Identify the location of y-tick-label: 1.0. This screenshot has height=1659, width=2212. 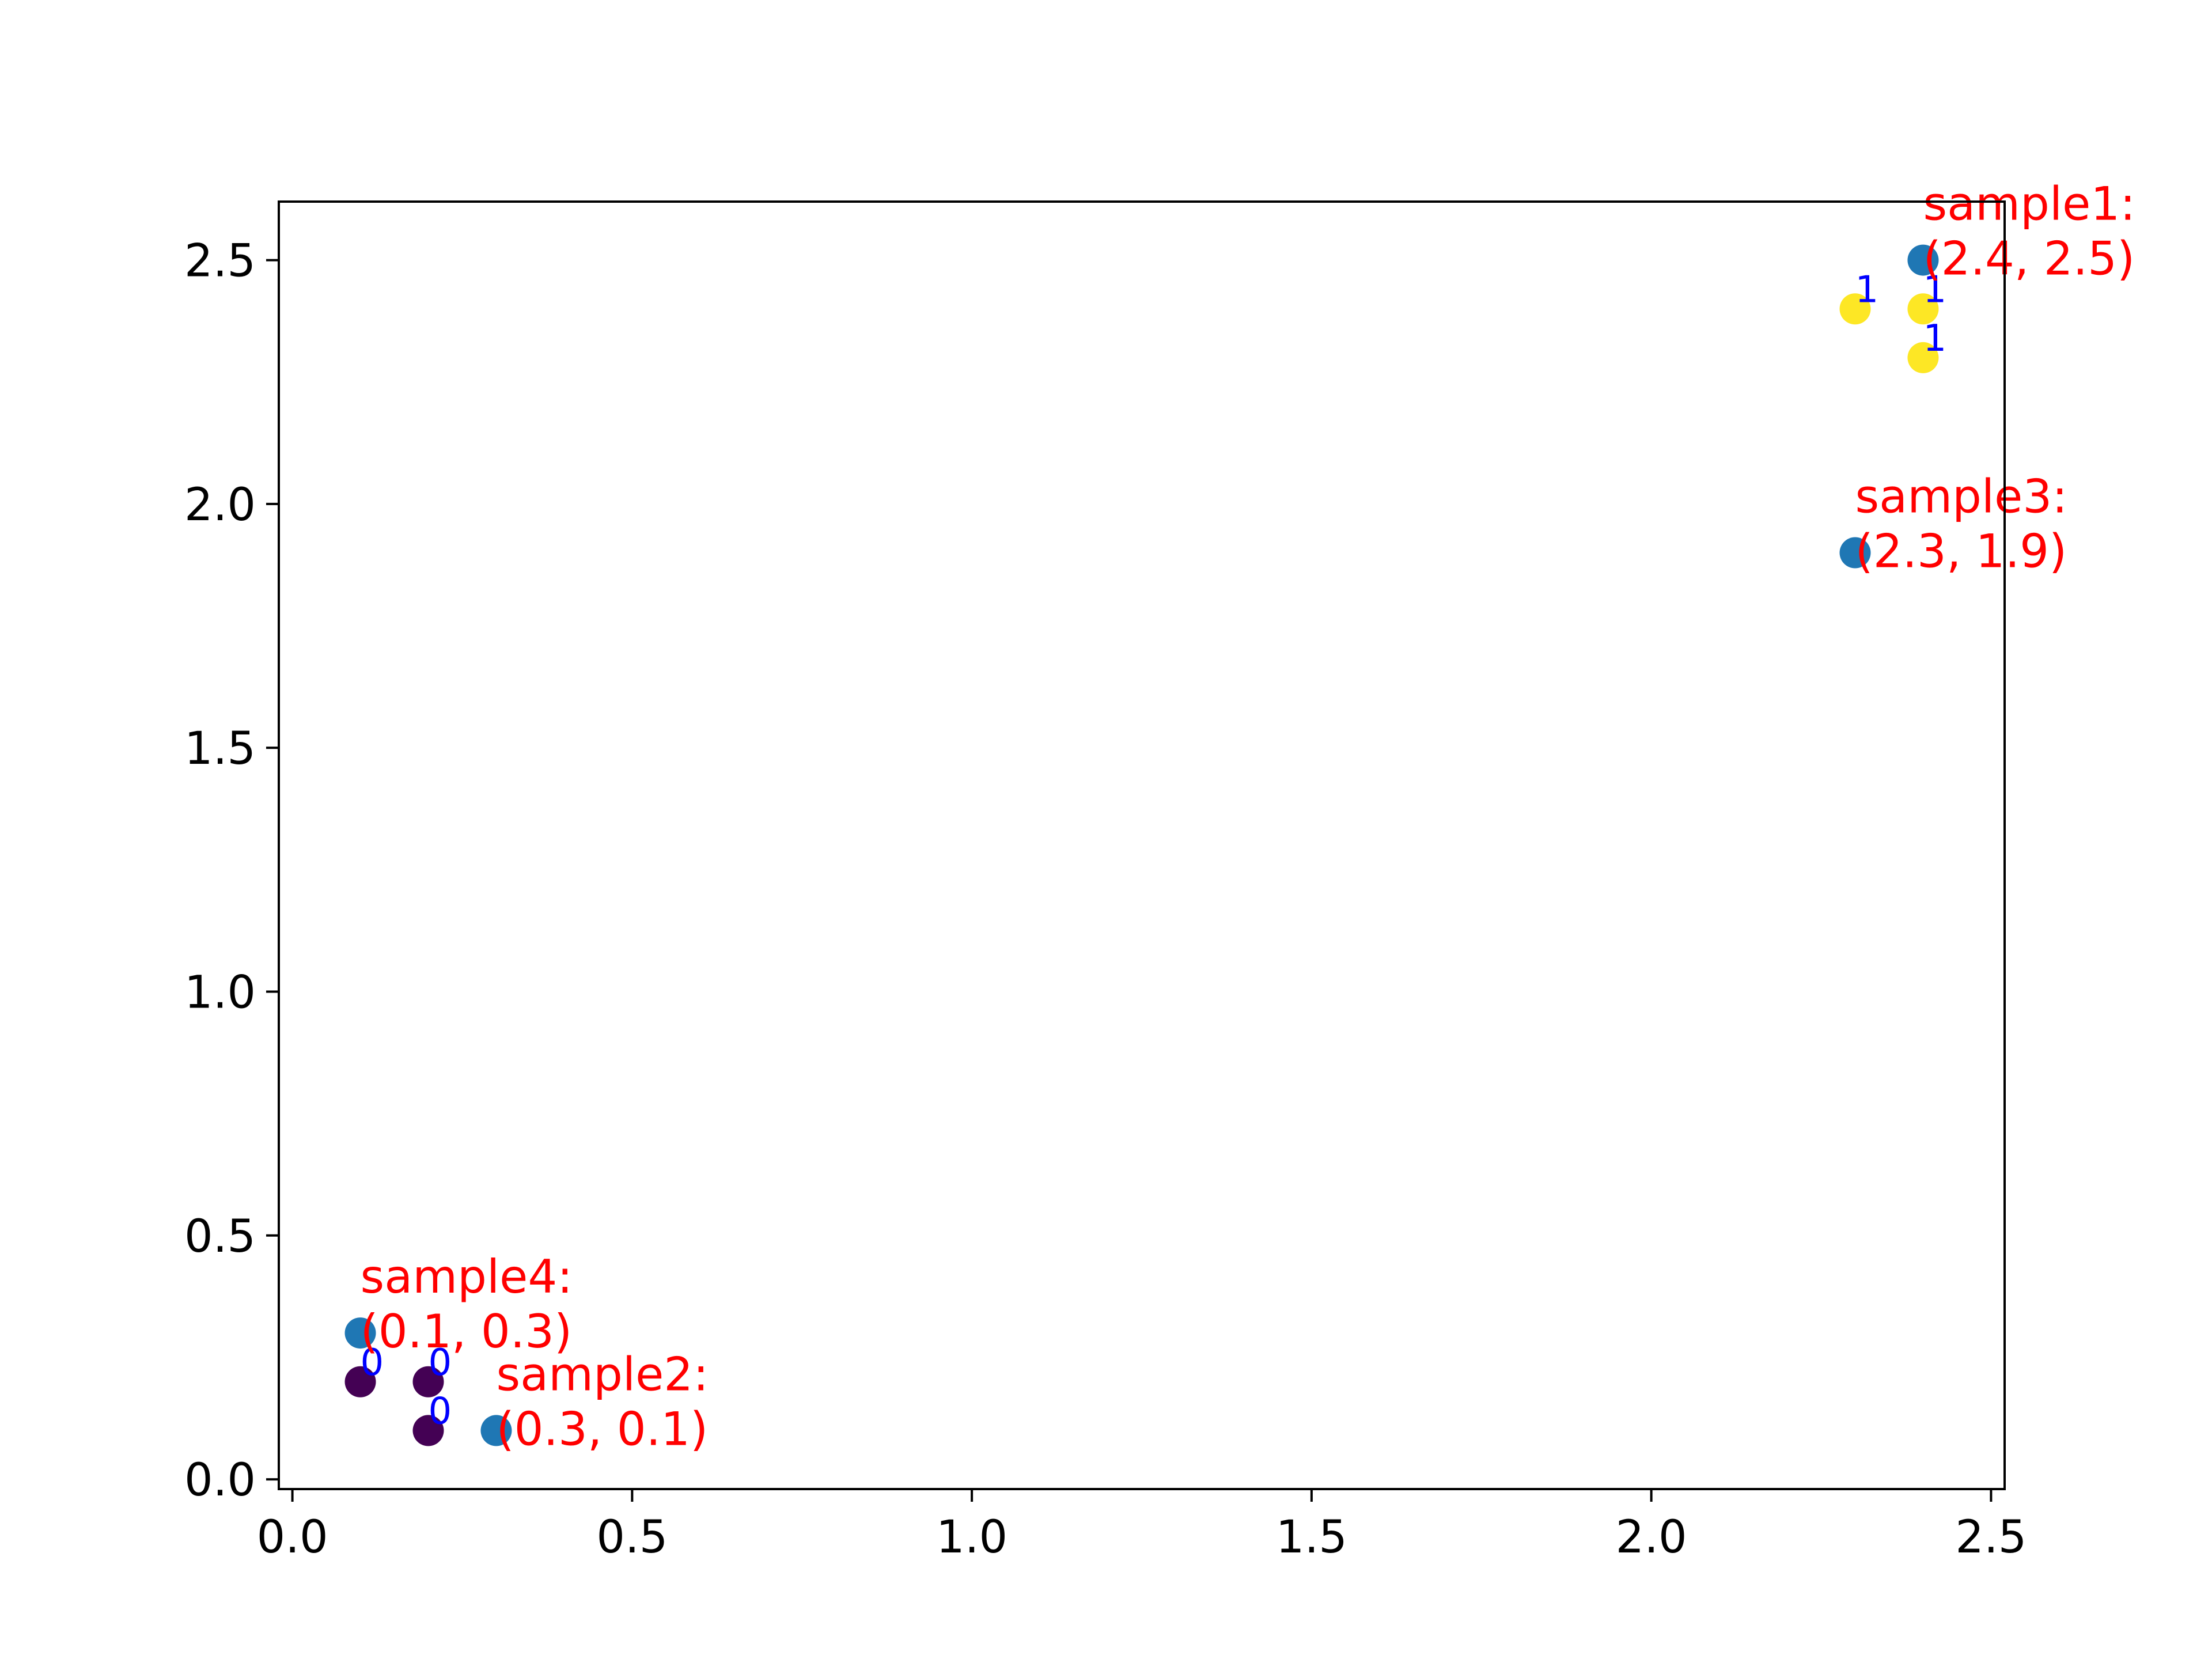
(220, 992).